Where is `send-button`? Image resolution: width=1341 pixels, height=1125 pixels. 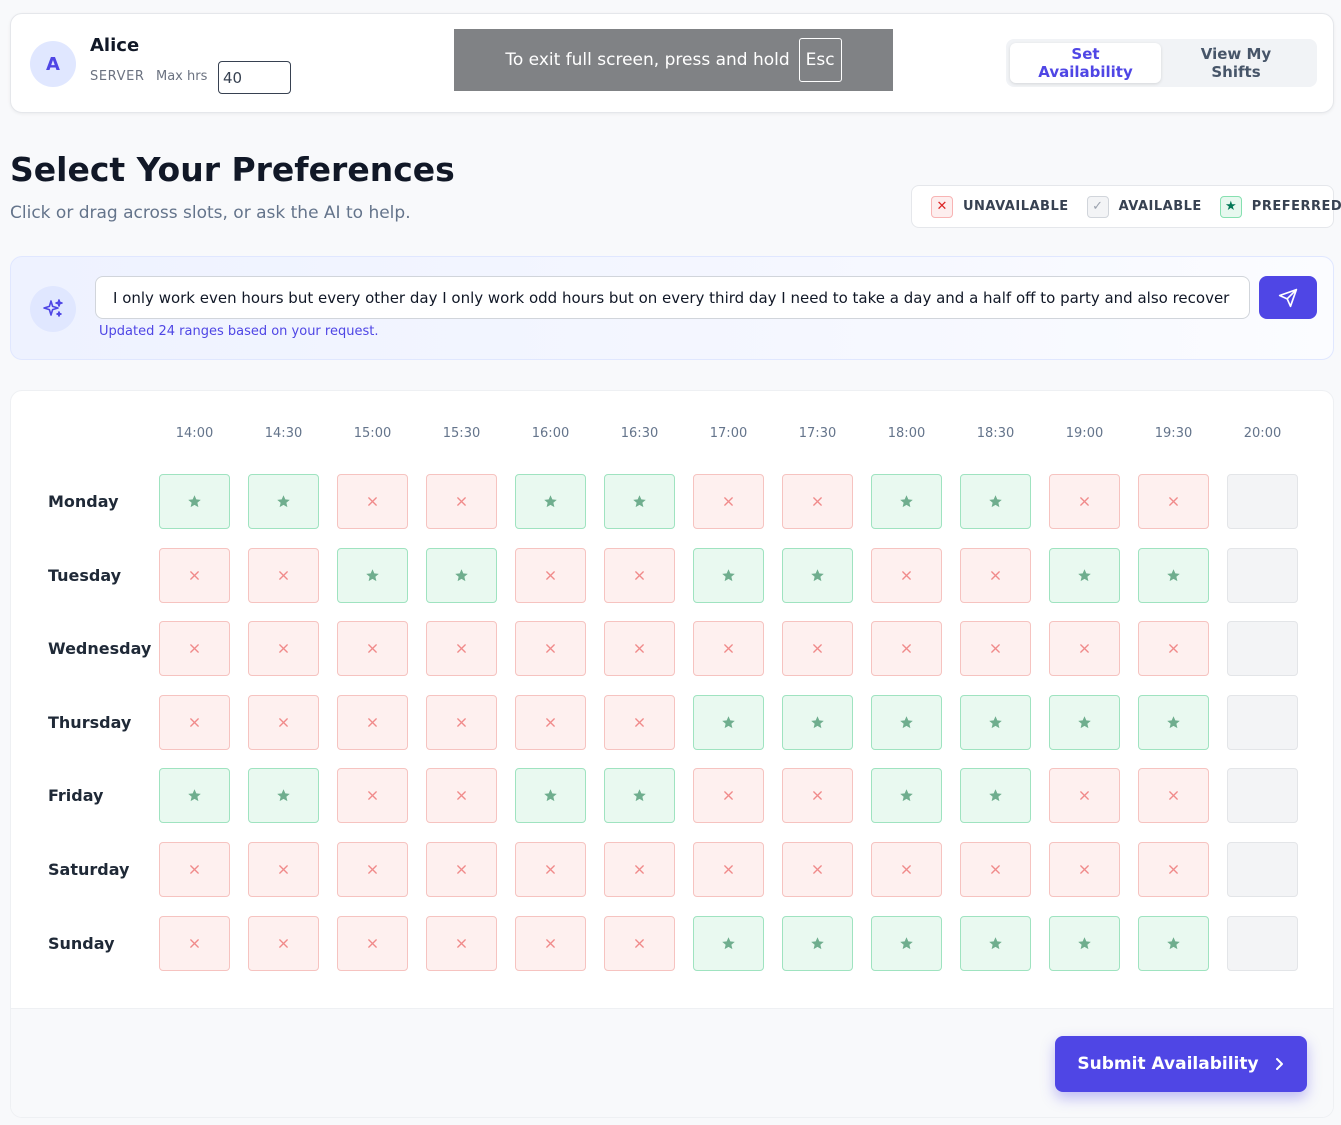 send-button is located at coordinates (1288, 297).